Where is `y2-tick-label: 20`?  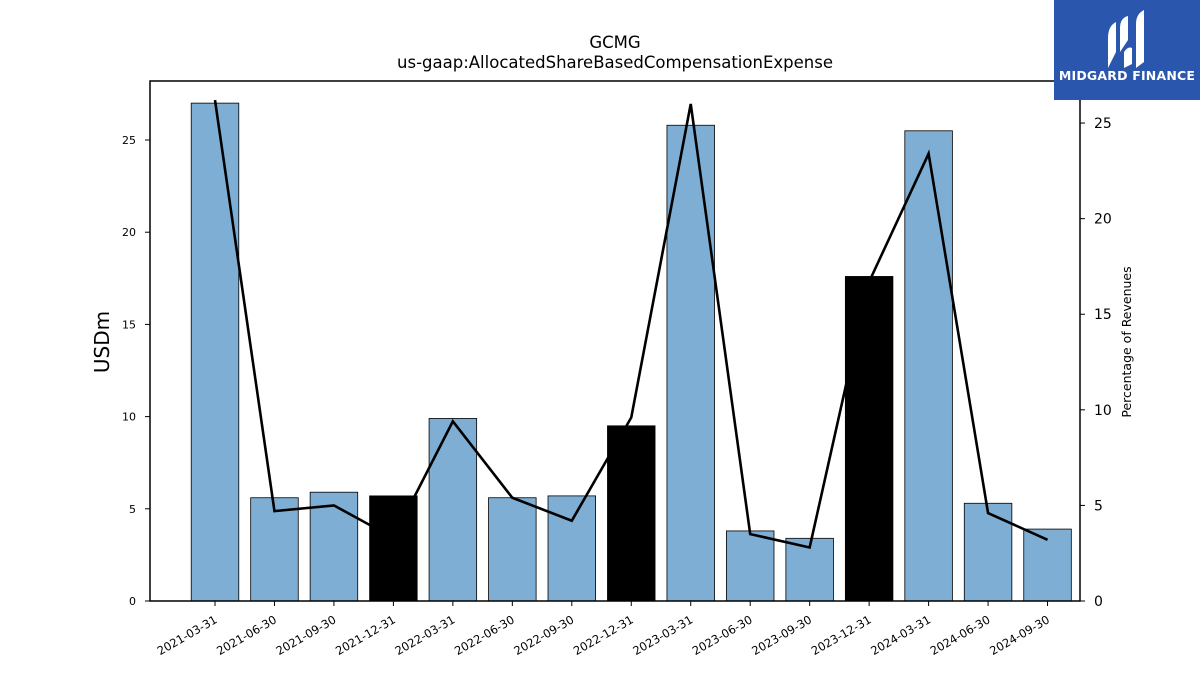
y2-tick-label: 20 is located at coordinates (1103, 220).